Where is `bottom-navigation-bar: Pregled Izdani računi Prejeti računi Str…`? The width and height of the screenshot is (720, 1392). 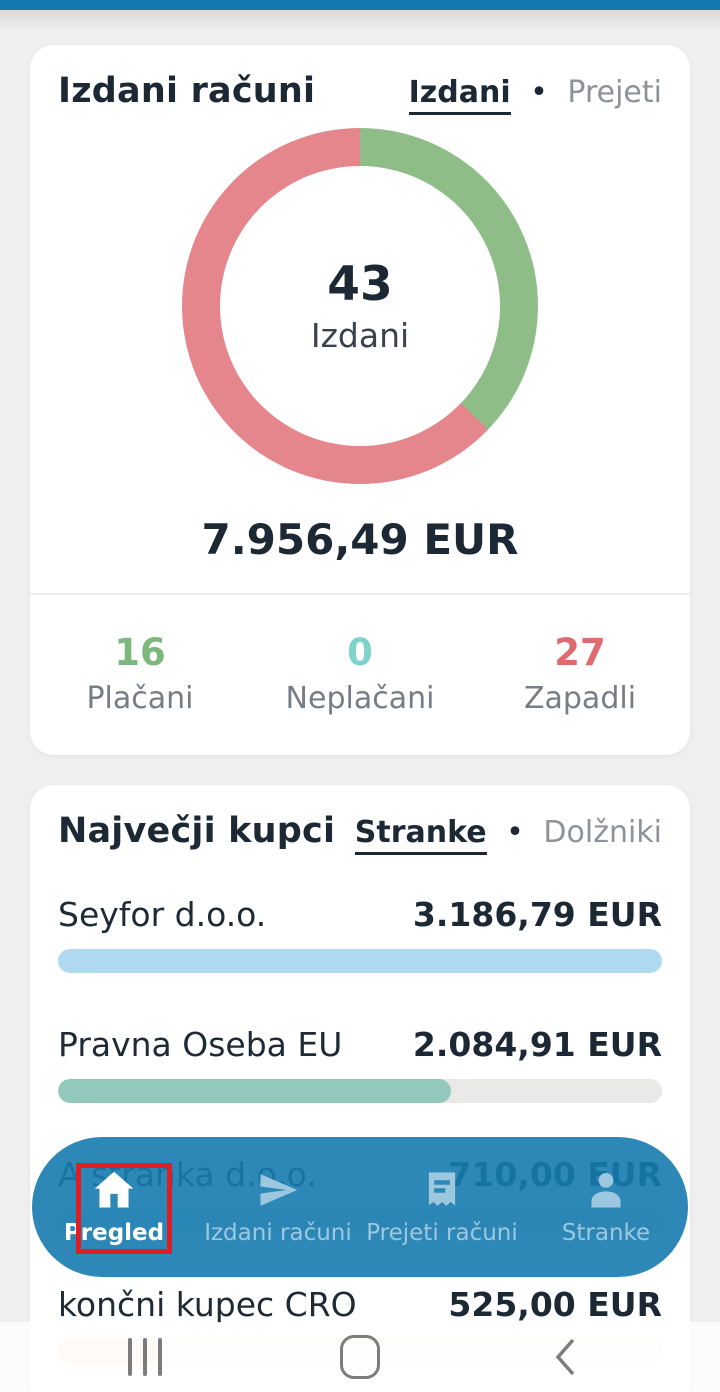
bottom-navigation-bar: Pregled Izdani računi Prejeti računi Str… is located at coordinates (360, 1207).